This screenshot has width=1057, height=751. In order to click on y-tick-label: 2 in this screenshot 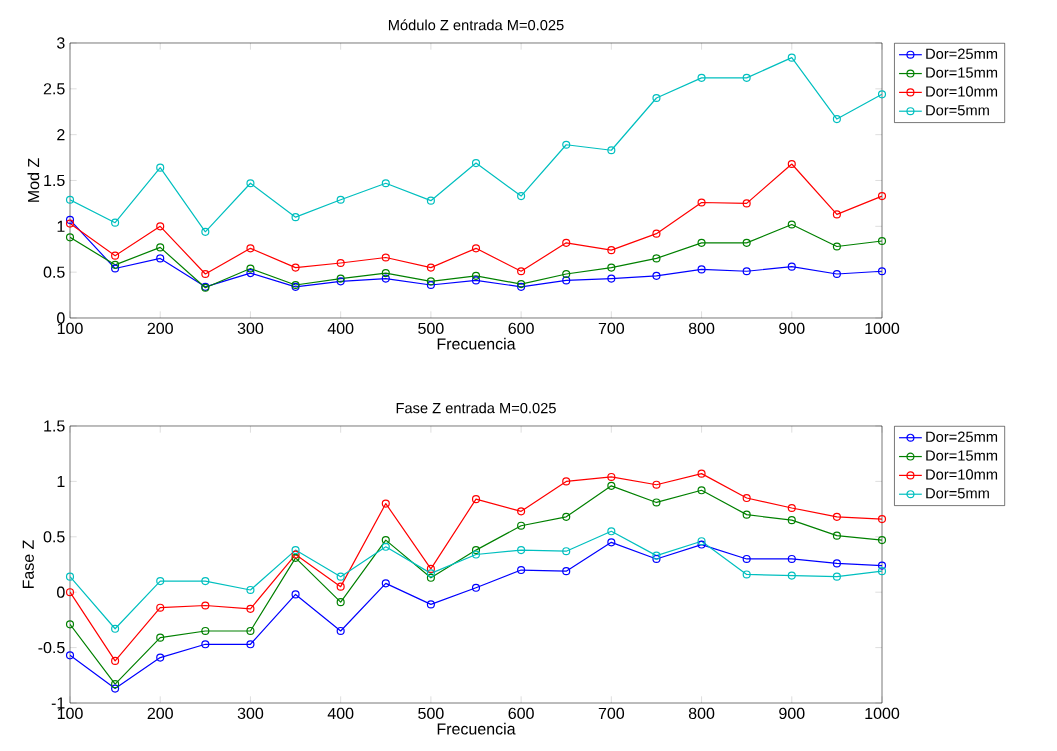, I will do `click(61, 135)`.